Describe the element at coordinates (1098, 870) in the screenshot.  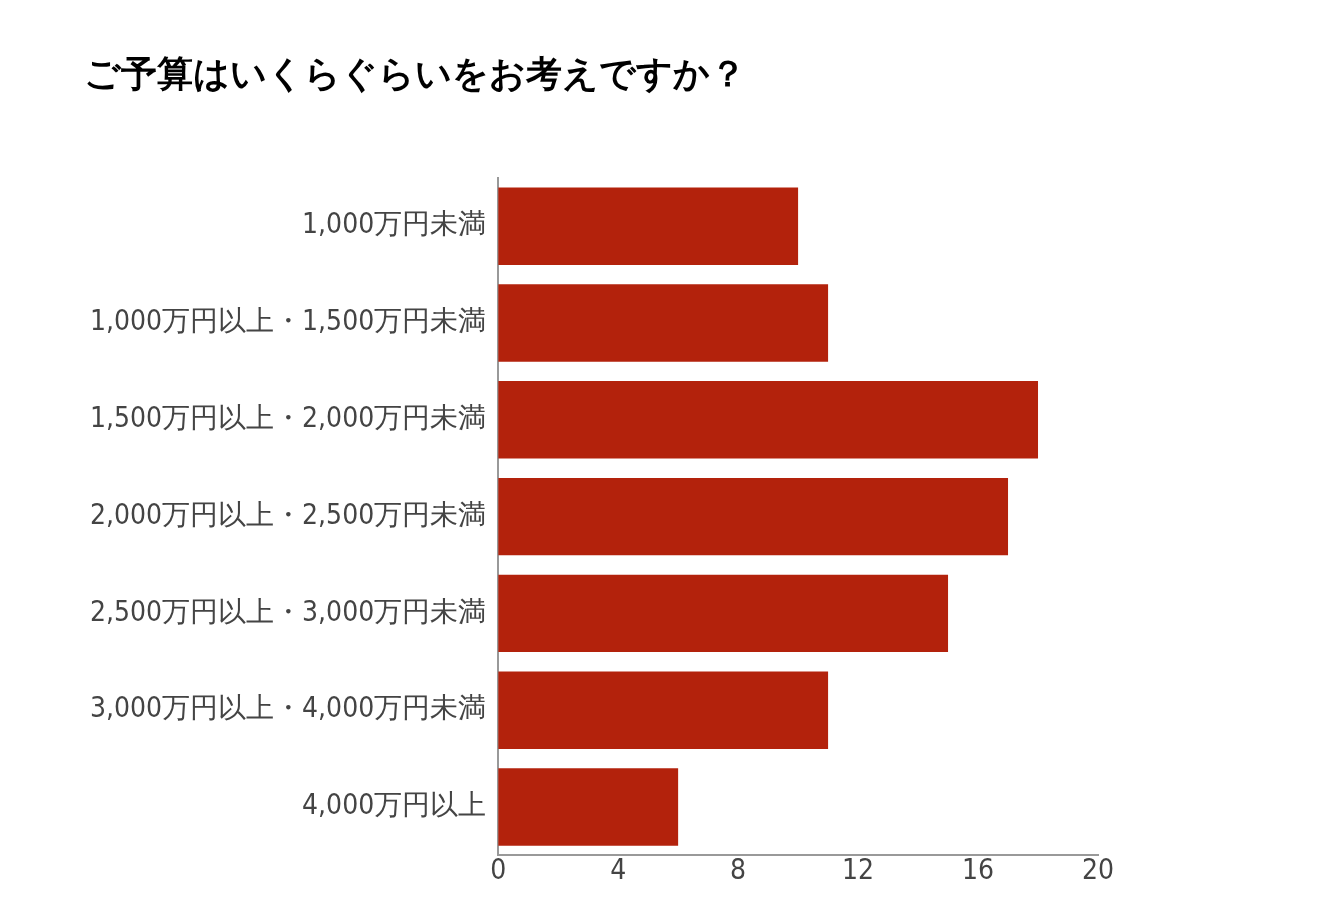
I see `x-tick-label: 20` at that location.